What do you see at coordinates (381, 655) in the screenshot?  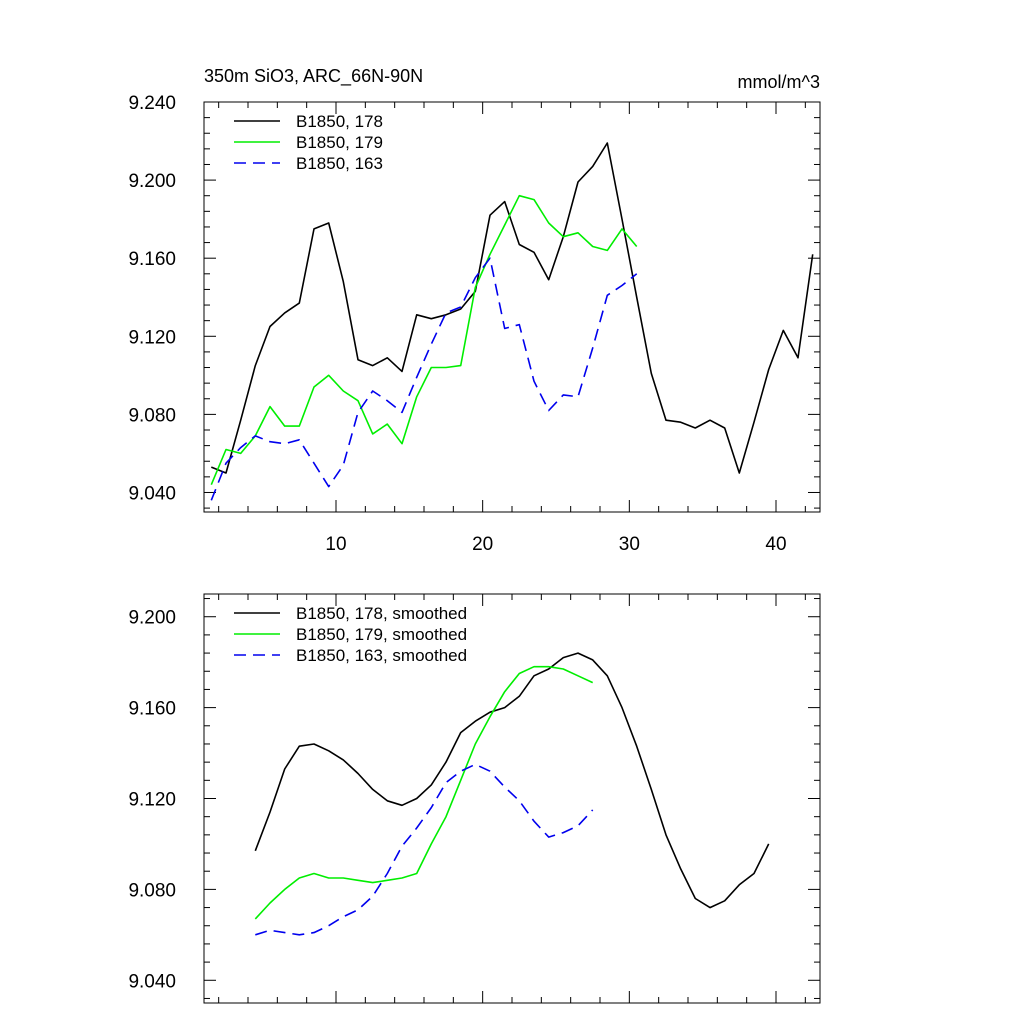 I see `legend-label: B1850, 163, smoothed` at bounding box center [381, 655].